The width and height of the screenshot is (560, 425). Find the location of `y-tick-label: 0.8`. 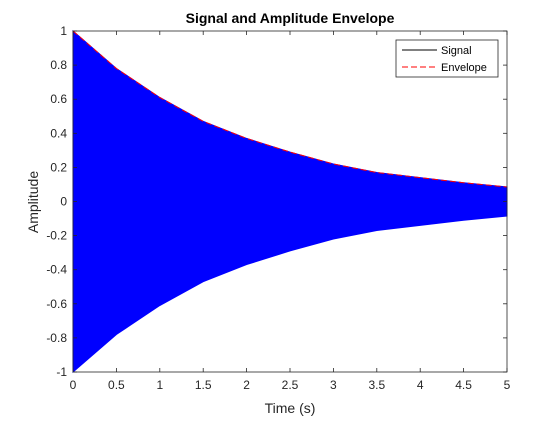

y-tick-label: 0.8 is located at coordinates (58, 65).